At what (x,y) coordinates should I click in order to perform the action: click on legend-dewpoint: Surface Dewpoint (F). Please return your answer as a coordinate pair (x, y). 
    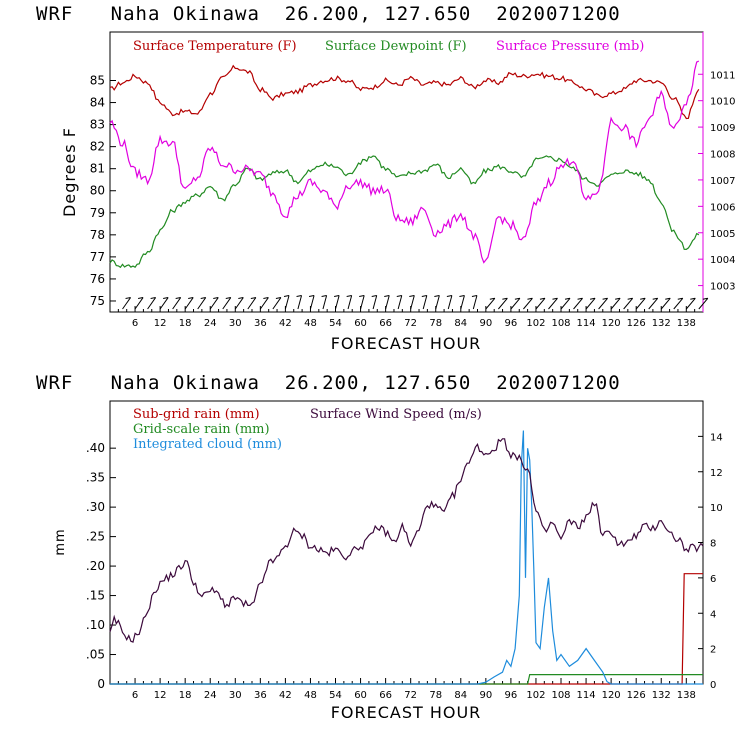
    Looking at the image, I should click on (396, 46).